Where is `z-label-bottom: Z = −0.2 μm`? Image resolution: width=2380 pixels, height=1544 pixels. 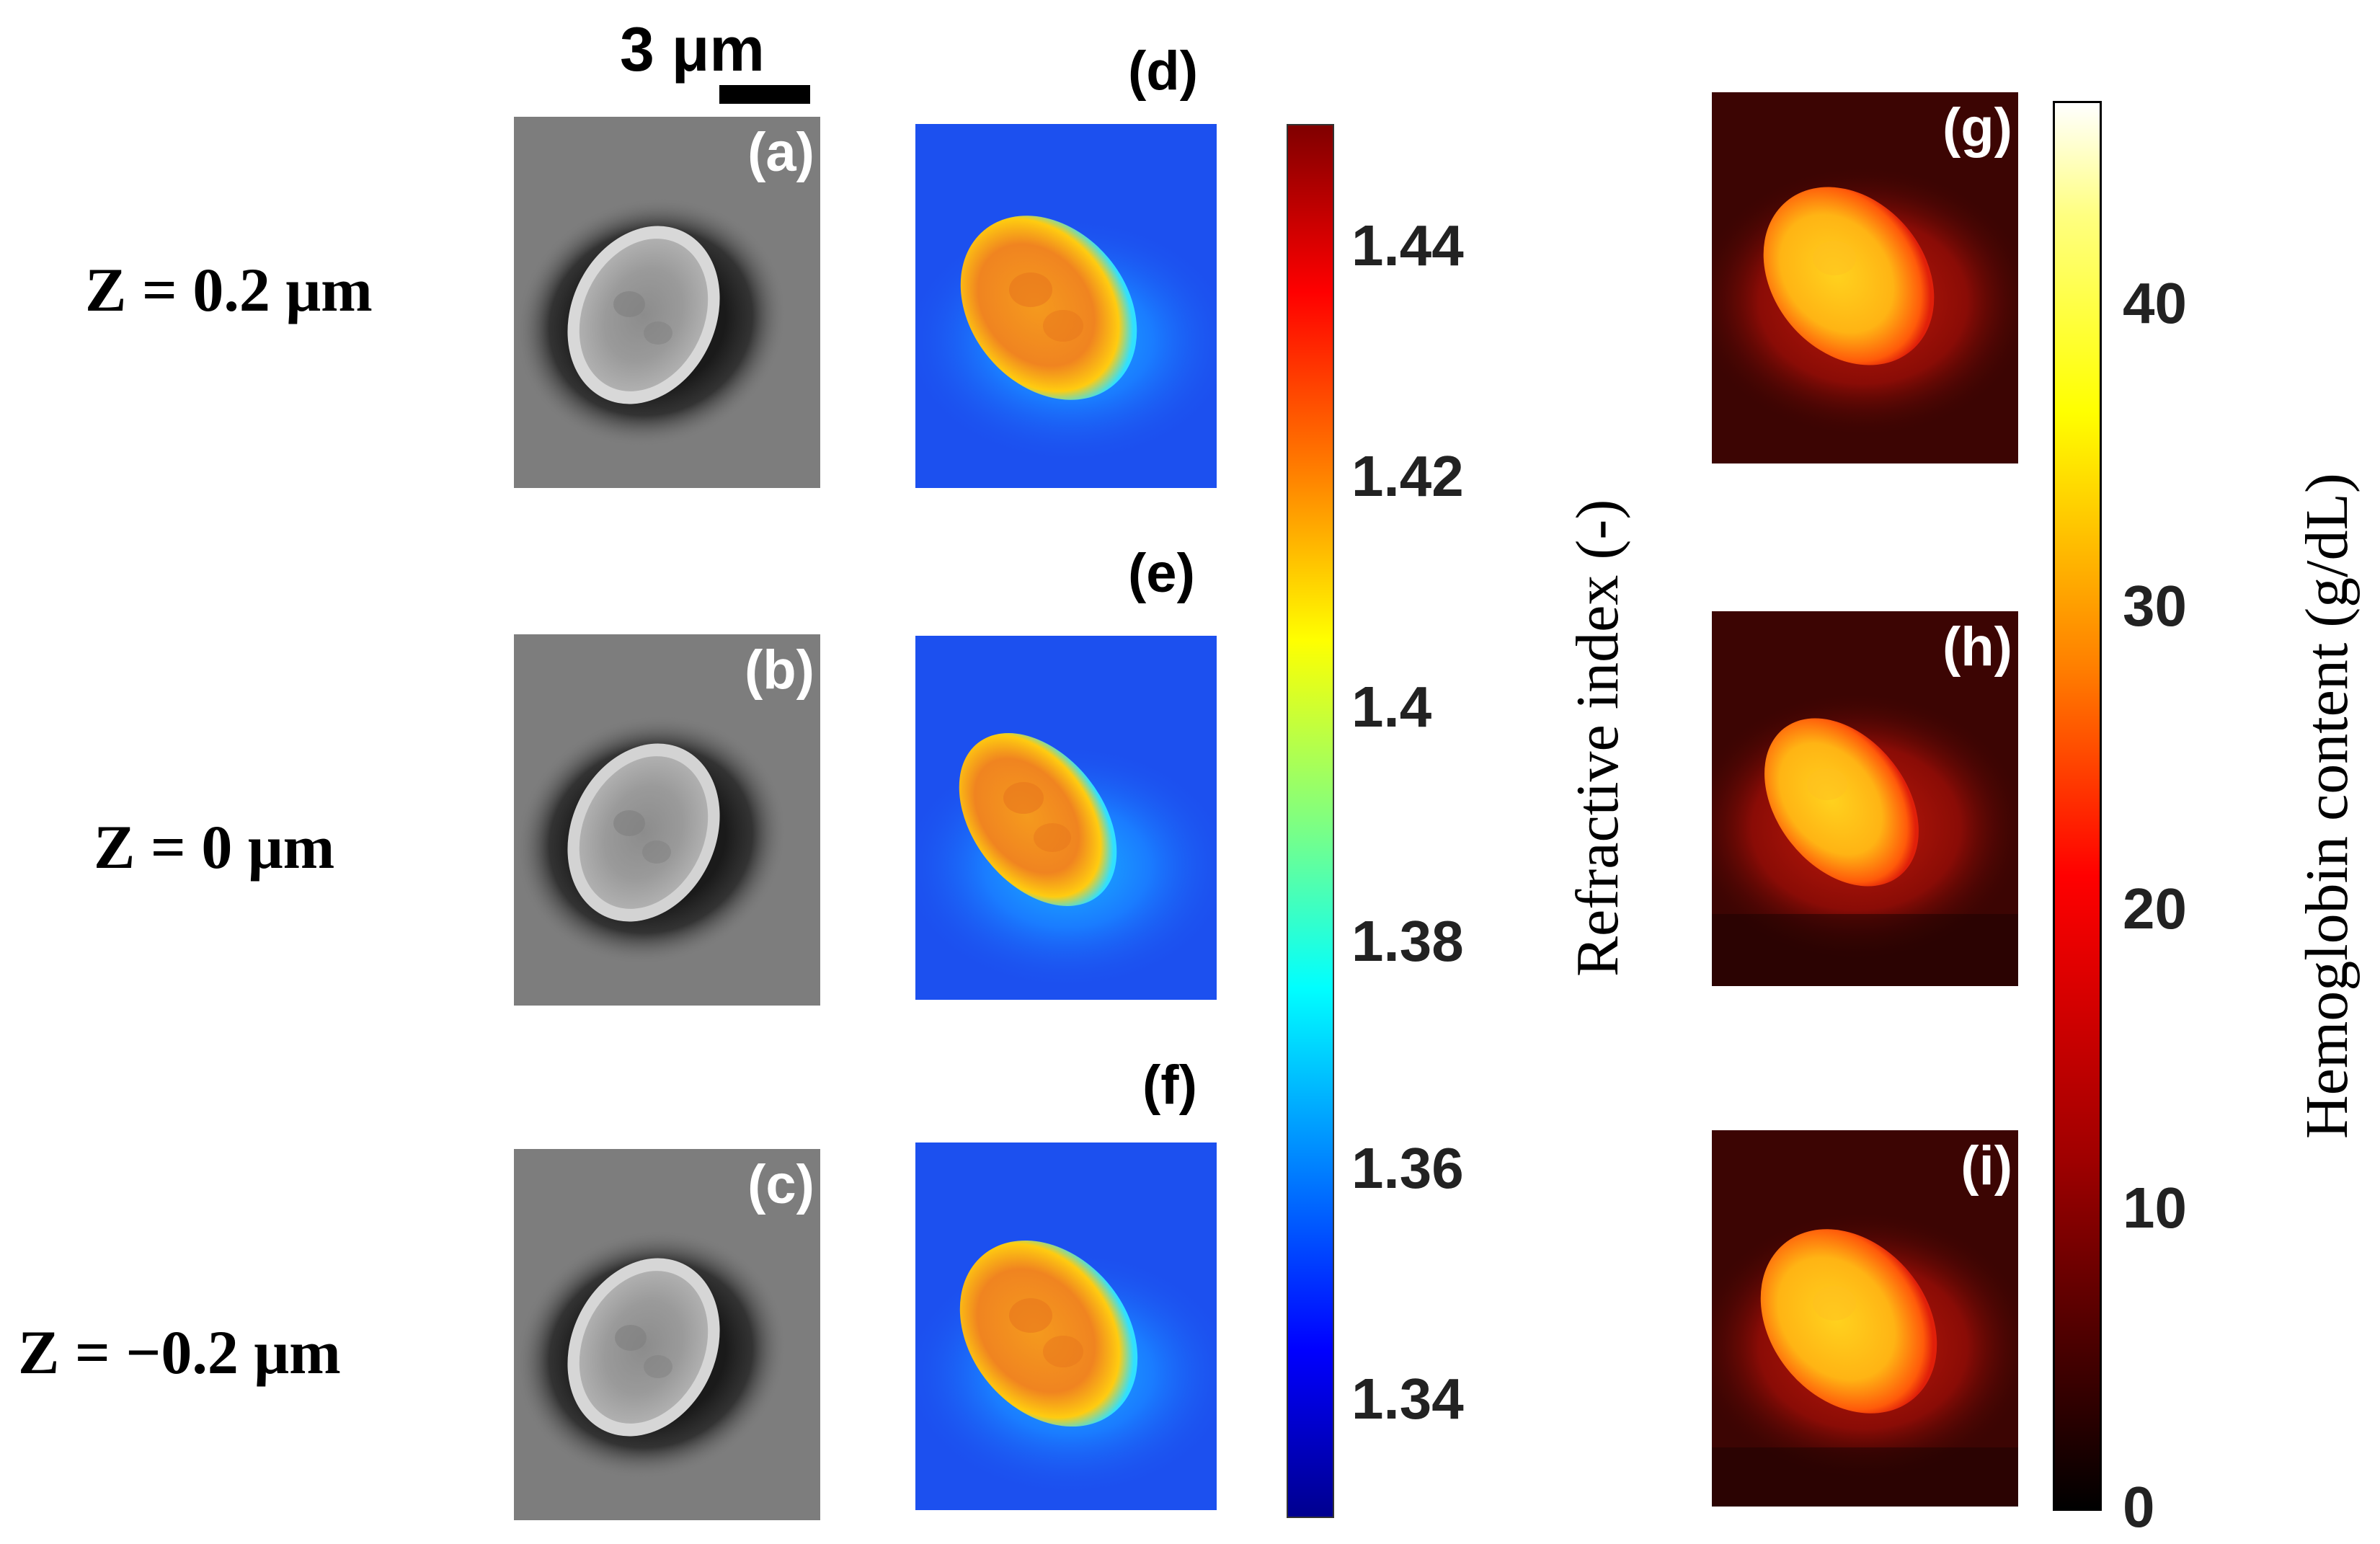
z-label-bottom: Z = −0.2 μm is located at coordinates (179, 1352).